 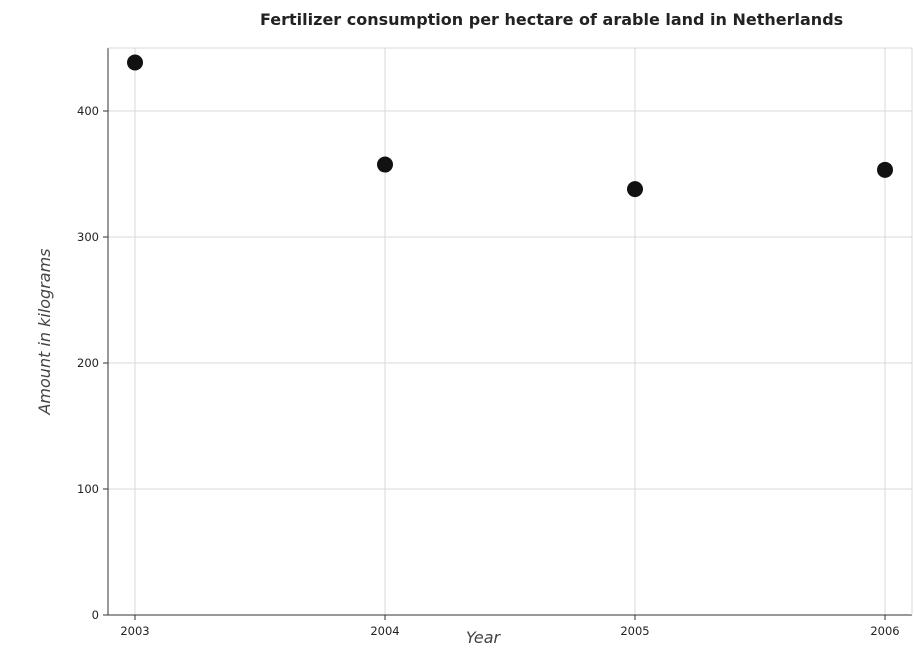 I want to click on y-tick-label: 0, so click(x=95, y=615).